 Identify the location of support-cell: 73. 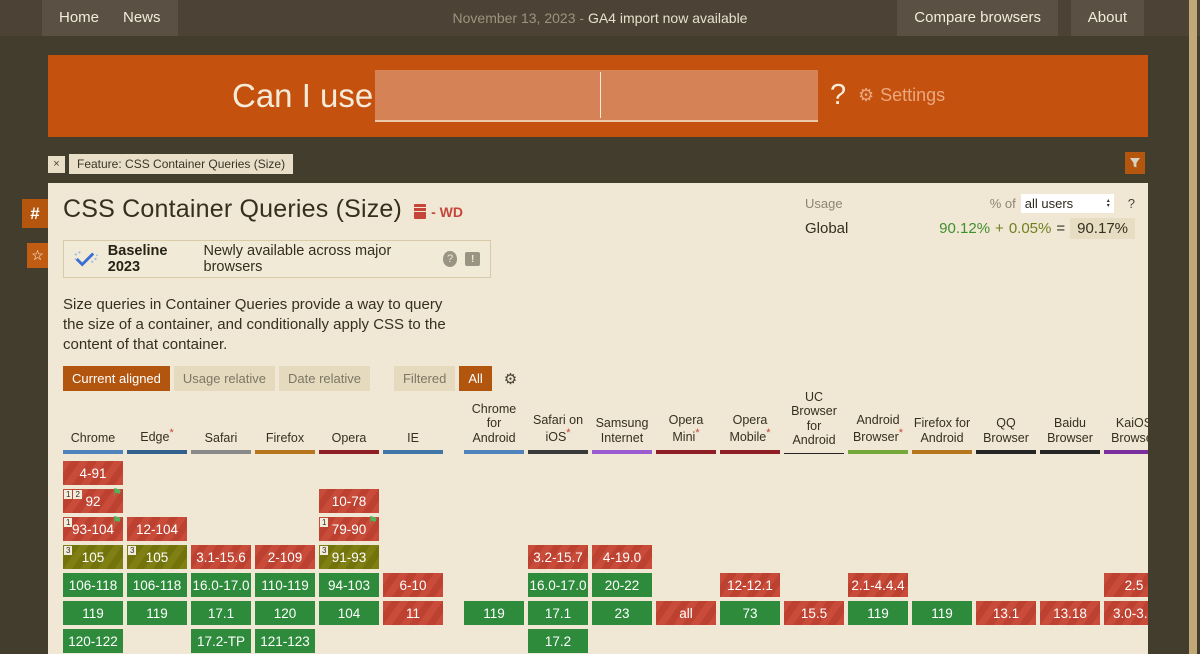
(750, 613).